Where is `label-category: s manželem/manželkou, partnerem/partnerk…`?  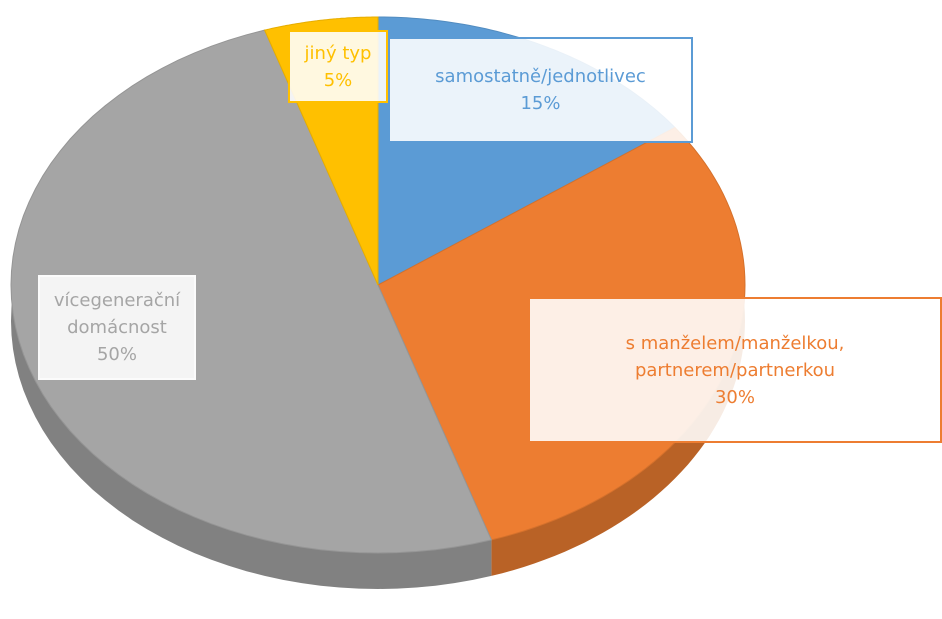
label-category: s manželem/manželkou, partnerem/partnerk… is located at coordinates (735, 356).